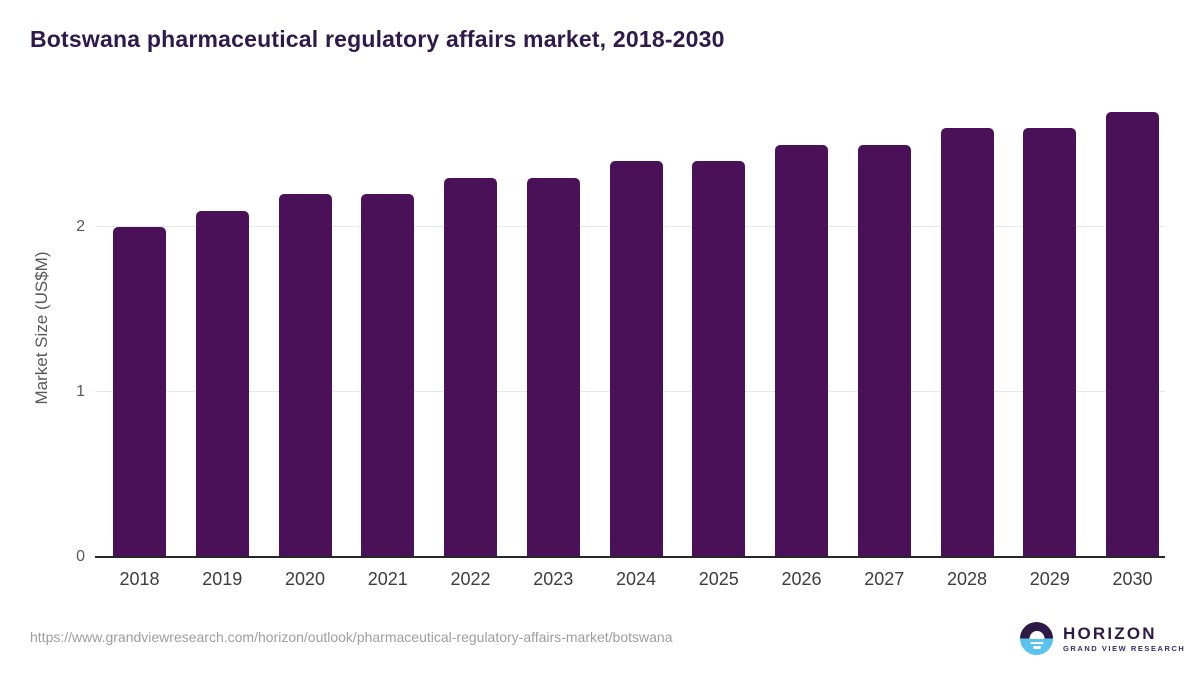 This screenshot has width=1200, height=675. What do you see at coordinates (470, 367) in the screenshot?
I see `bar-2022` at bounding box center [470, 367].